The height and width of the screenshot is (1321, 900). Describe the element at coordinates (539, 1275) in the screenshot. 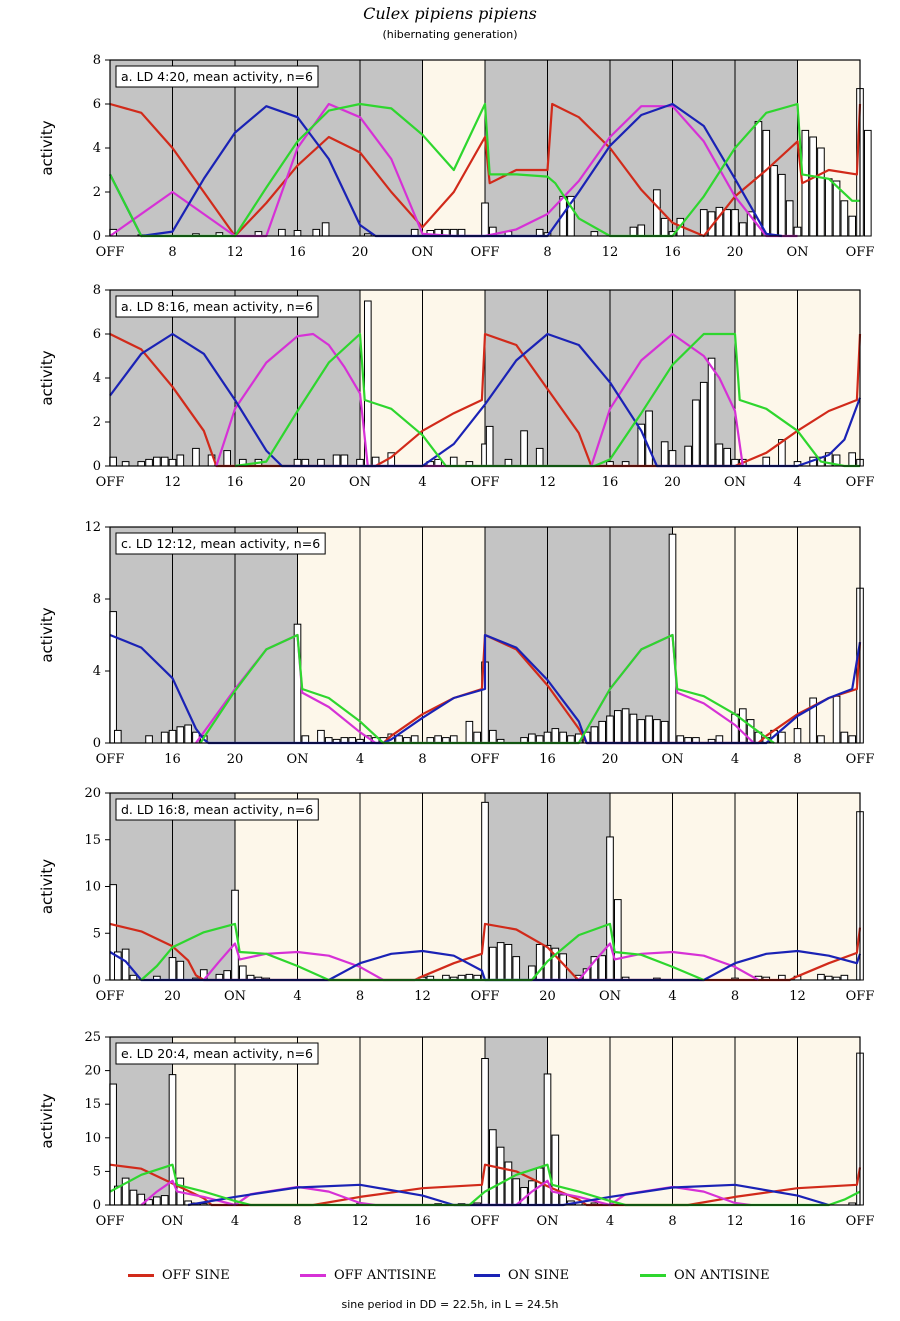

I see `legend-label-on-sine: ON SINE` at that location.